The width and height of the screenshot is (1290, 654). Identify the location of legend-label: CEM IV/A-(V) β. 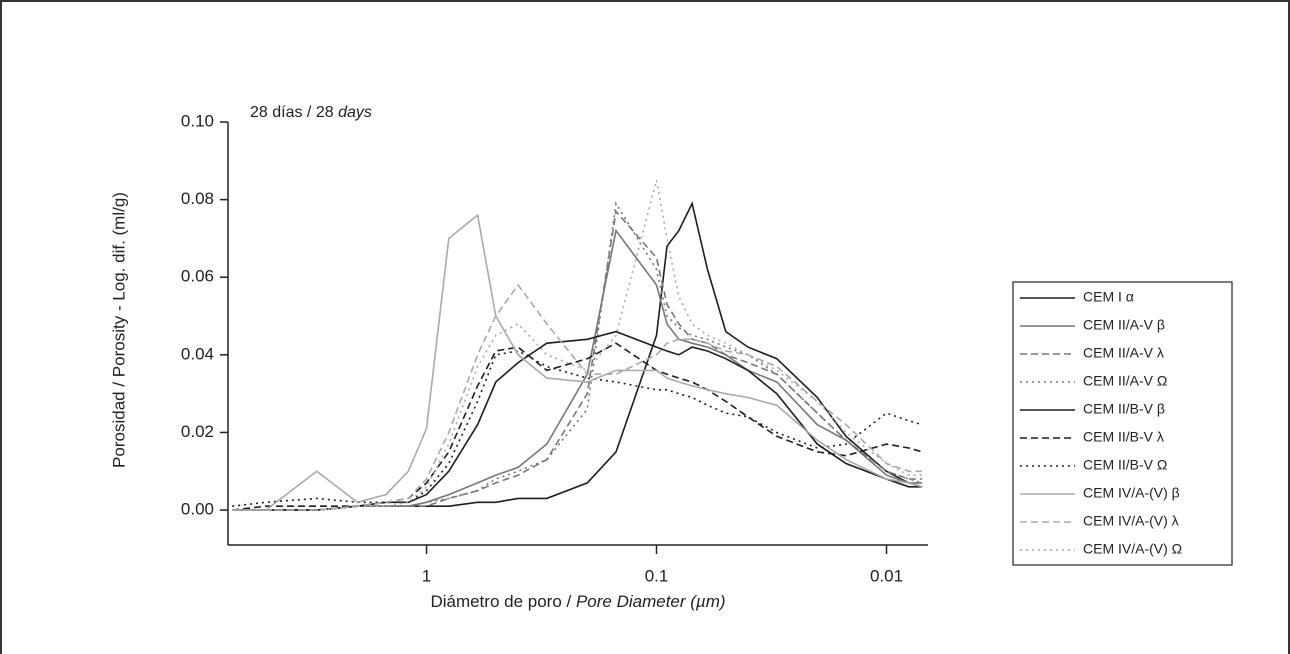
(1131, 493).